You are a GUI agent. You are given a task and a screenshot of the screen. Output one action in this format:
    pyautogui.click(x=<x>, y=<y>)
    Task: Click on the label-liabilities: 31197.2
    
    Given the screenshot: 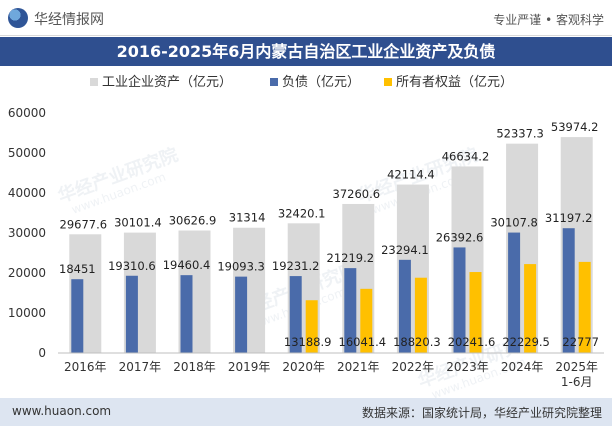 What is the action you would take?
    pyautogui.click(x=569, y=218)
    